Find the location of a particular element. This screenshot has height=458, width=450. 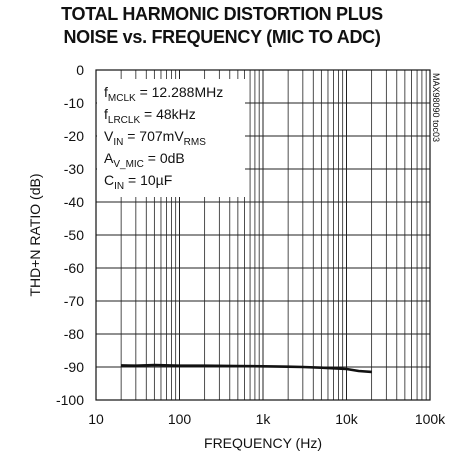

conditions-box is located at coordinates (171, 138).